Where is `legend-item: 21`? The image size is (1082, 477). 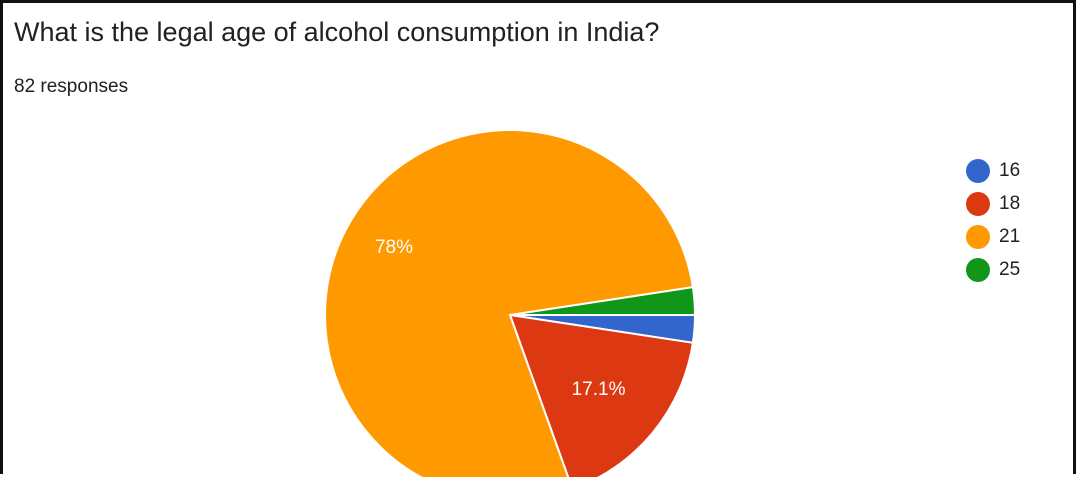
legend-item: 21 is located at coordinates (993, 237).